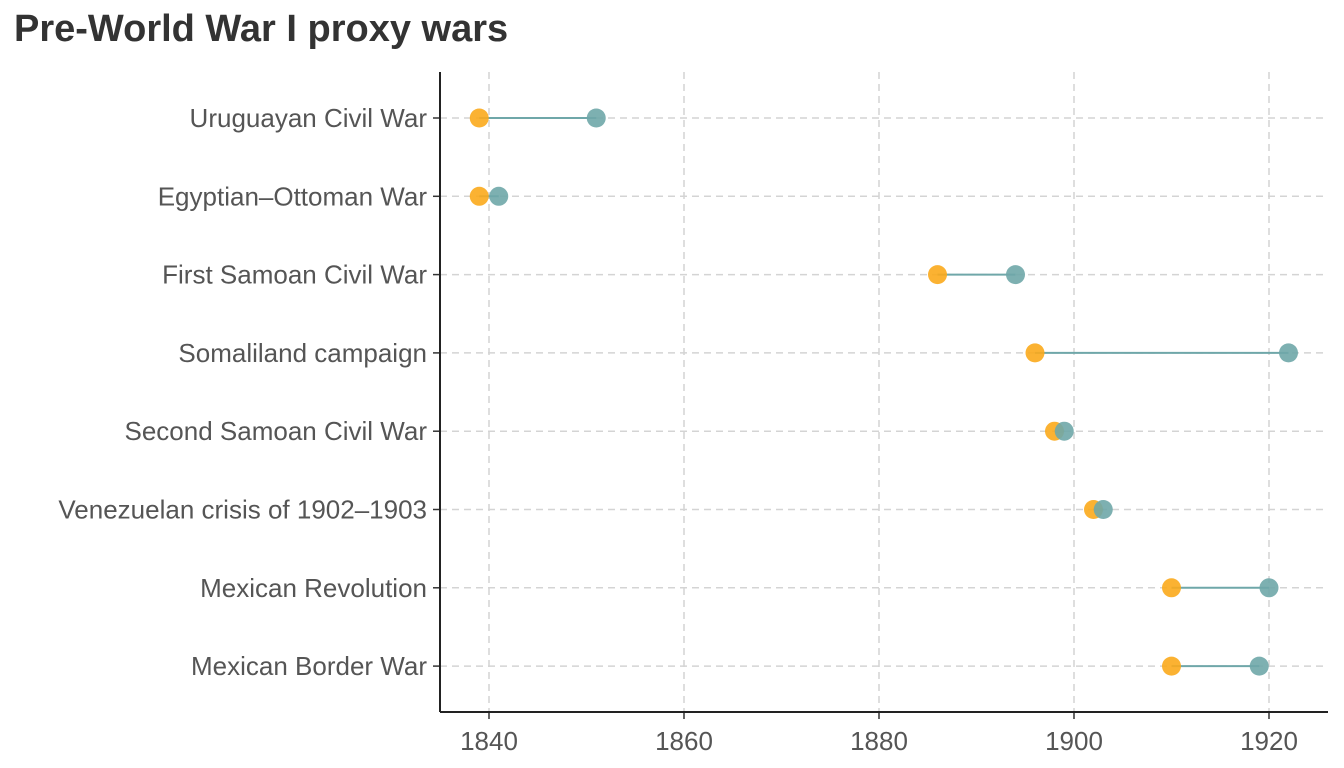 The image size is (1344, 768). What do you see at coordinates (294, 275) in the screenshot?
I see `y-tick-label: First Samoan Civil War` at bounding box center [294, 275].